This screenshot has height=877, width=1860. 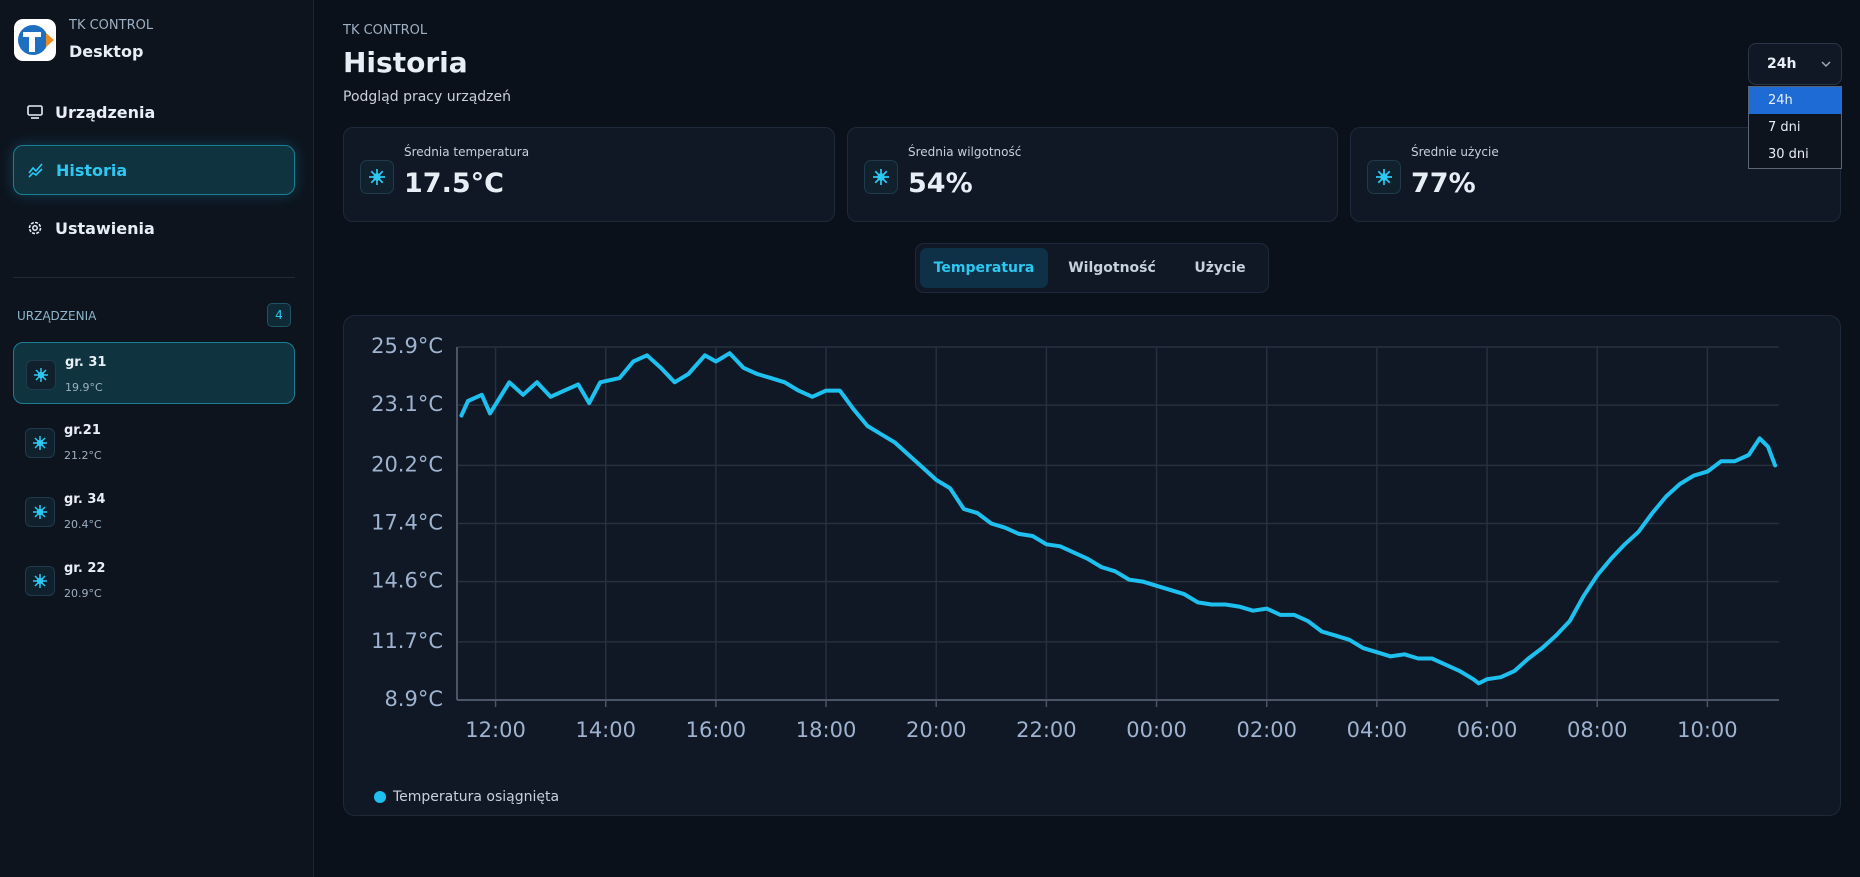 I want to click on divider, so click(x=154, y=277).